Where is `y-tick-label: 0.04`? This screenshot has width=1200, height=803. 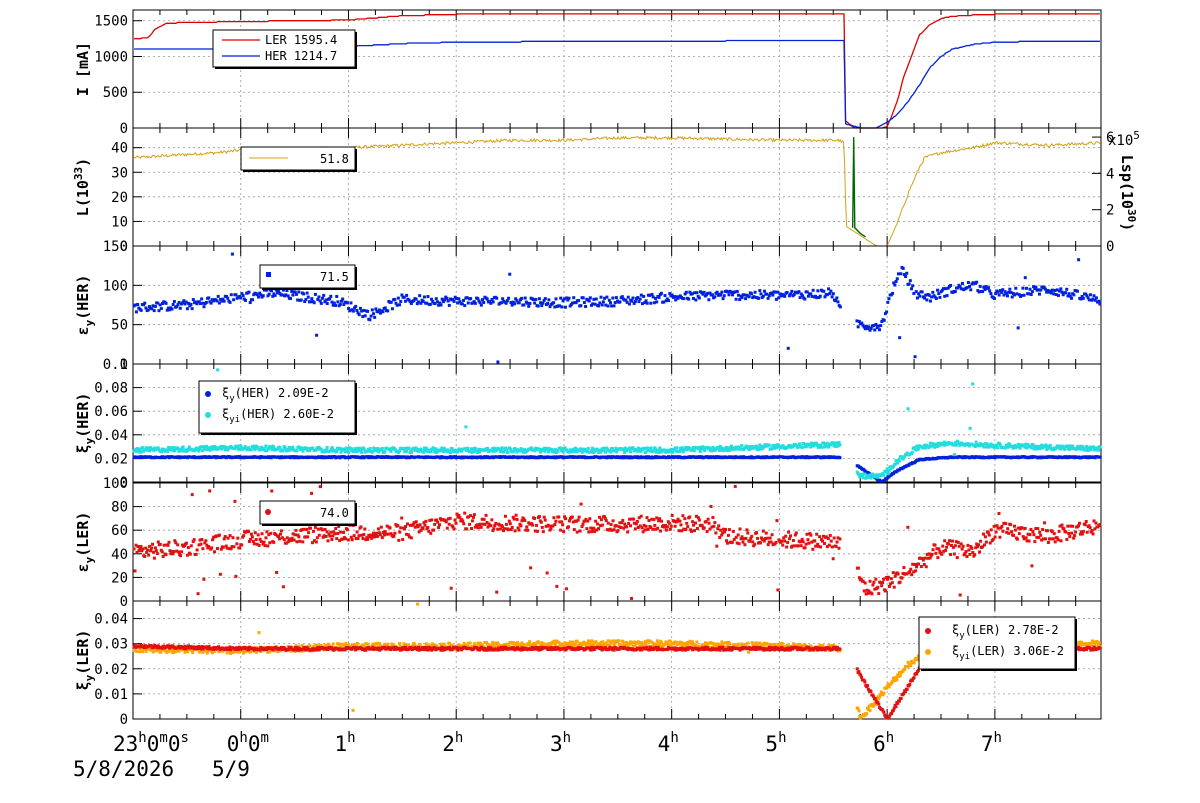 y-tick-label: 0.04 is located at coordinates (111, 620).